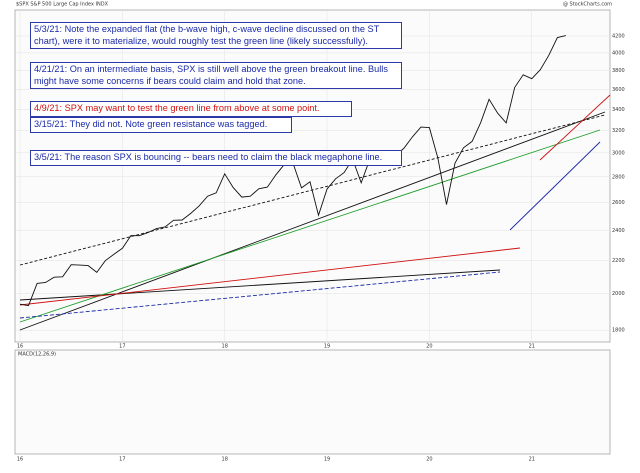 This screenshot has height=473, width=640. I want to click on y-tick-label: 2600, so click(618, 203).